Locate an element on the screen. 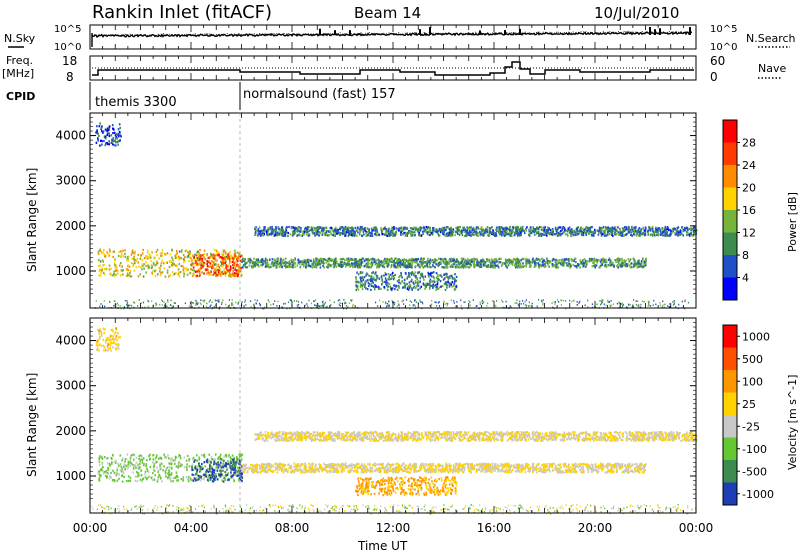 Image resolution: width=800 pixels, height=554 pixels. ytick-label: 2000 is located at coordinates (70, 226).